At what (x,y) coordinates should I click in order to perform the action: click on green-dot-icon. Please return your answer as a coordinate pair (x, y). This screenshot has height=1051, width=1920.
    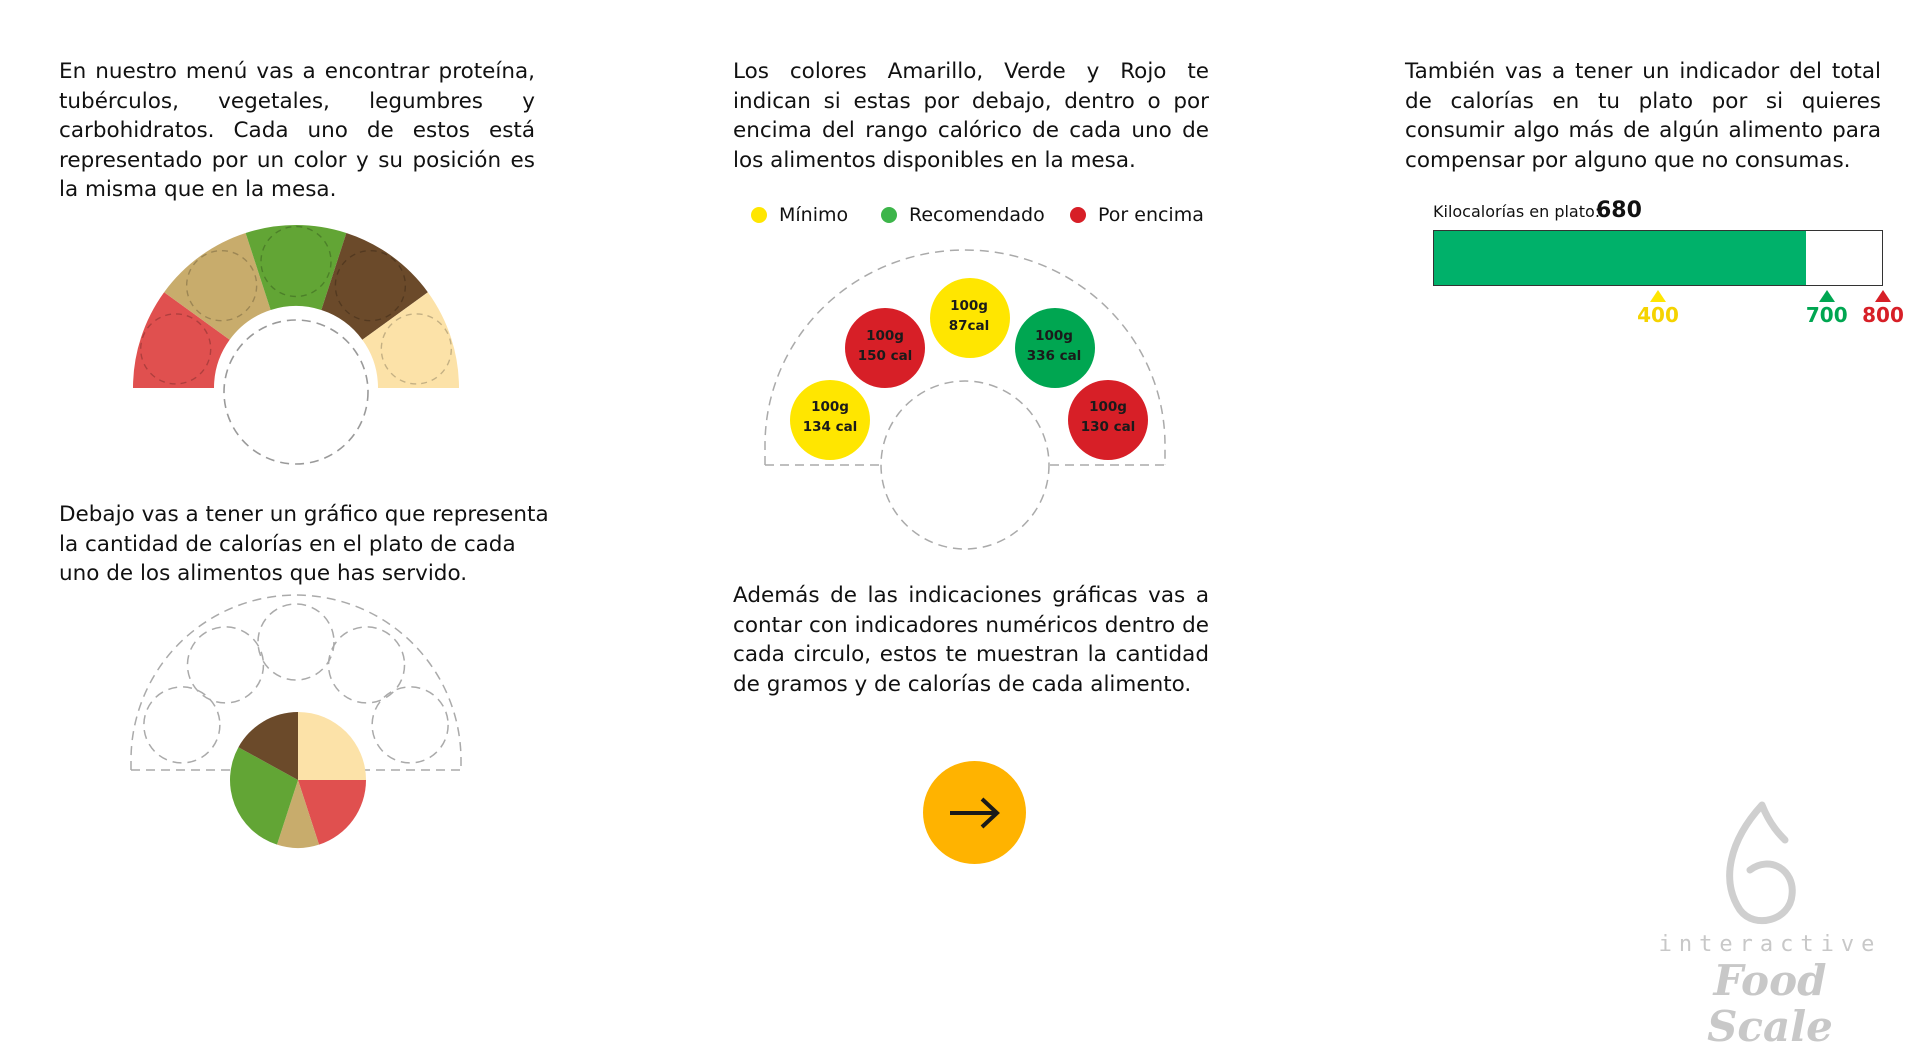
    Looking at the image, I should click on (889, 215).